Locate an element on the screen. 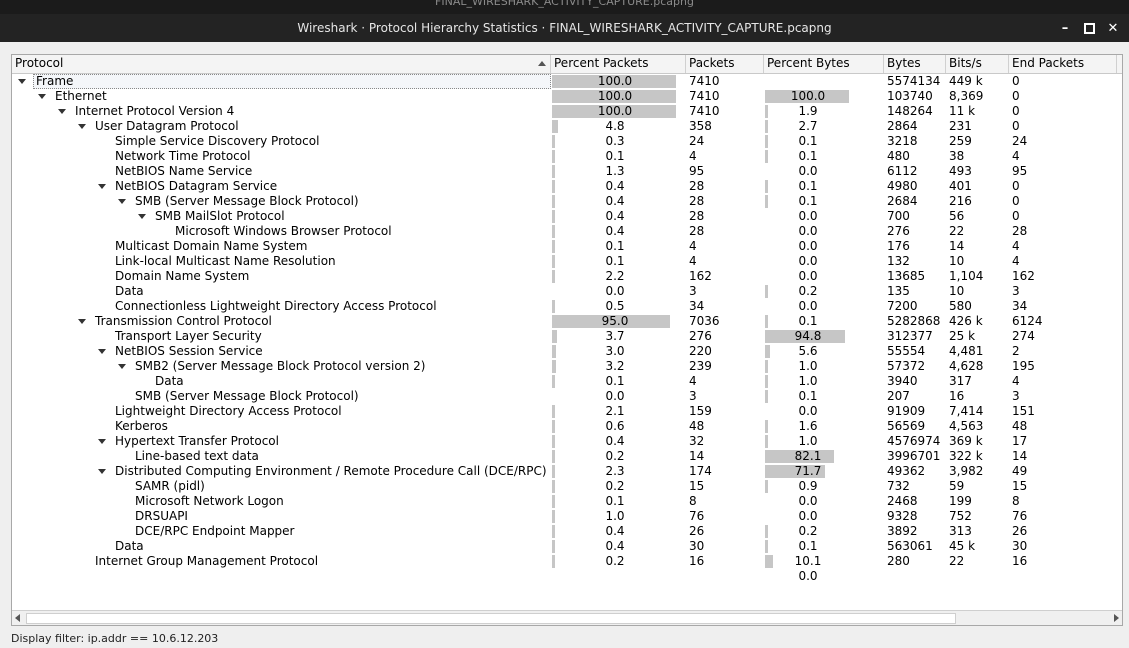 The width and height of the screenshot is (1129, 648). packets-cell: 32 is located at coordinates (697, 441).